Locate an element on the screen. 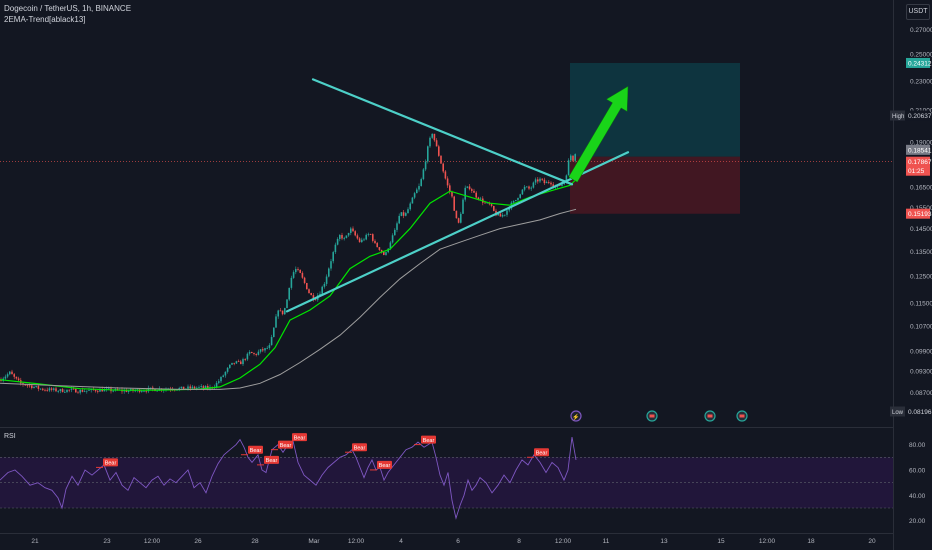 The height and width of the screenshot is (550, 932). earnings-flag-icon is located at coordinates (652, 416).